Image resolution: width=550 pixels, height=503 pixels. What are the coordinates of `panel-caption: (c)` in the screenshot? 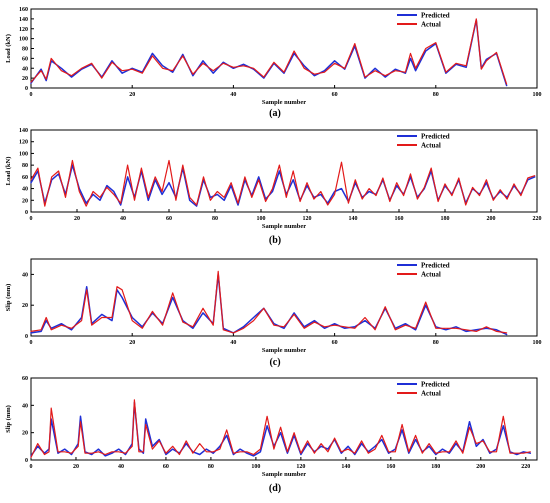 It's located at (274, 362).